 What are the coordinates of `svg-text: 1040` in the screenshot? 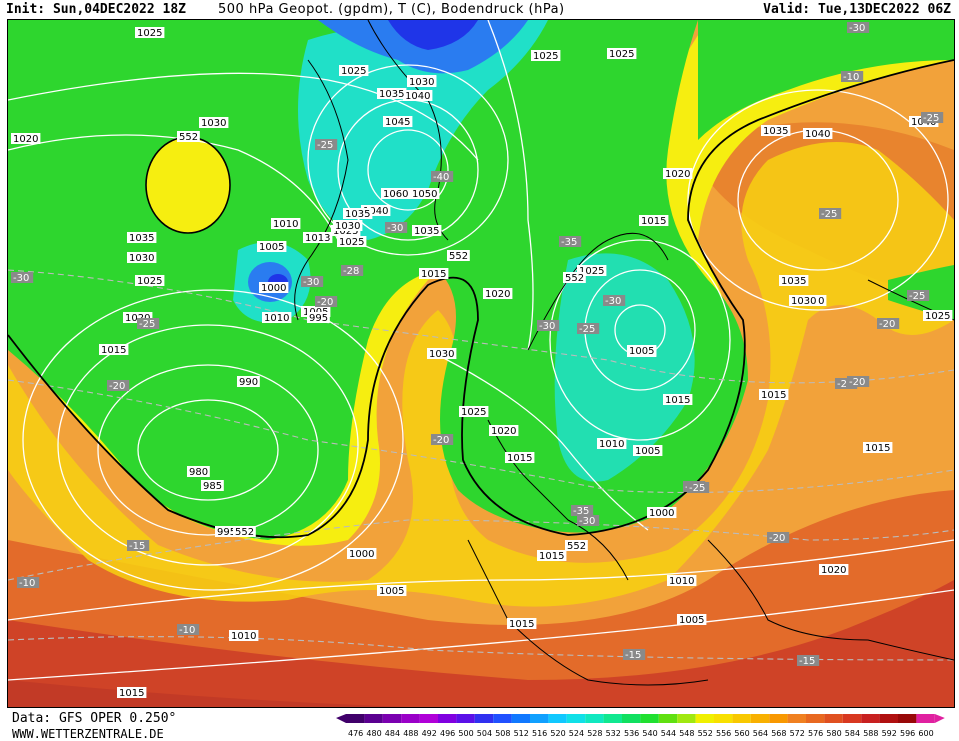 It's located at (375, 211).